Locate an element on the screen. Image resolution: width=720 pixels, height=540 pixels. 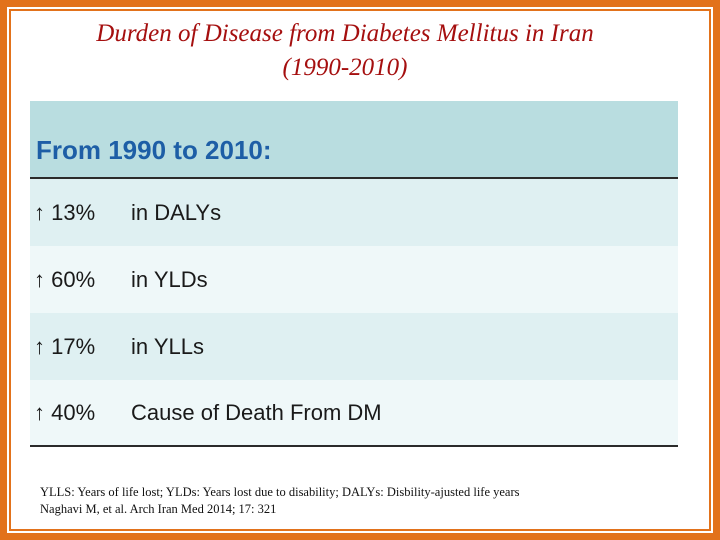
table-row-dalys: ↑ 13% in DALYs is located at coordinates (354, 212).